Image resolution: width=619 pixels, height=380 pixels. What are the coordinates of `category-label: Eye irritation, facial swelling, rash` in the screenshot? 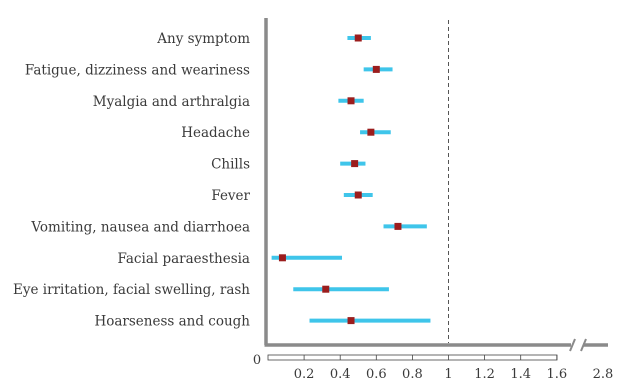 It's located at (131, 290).